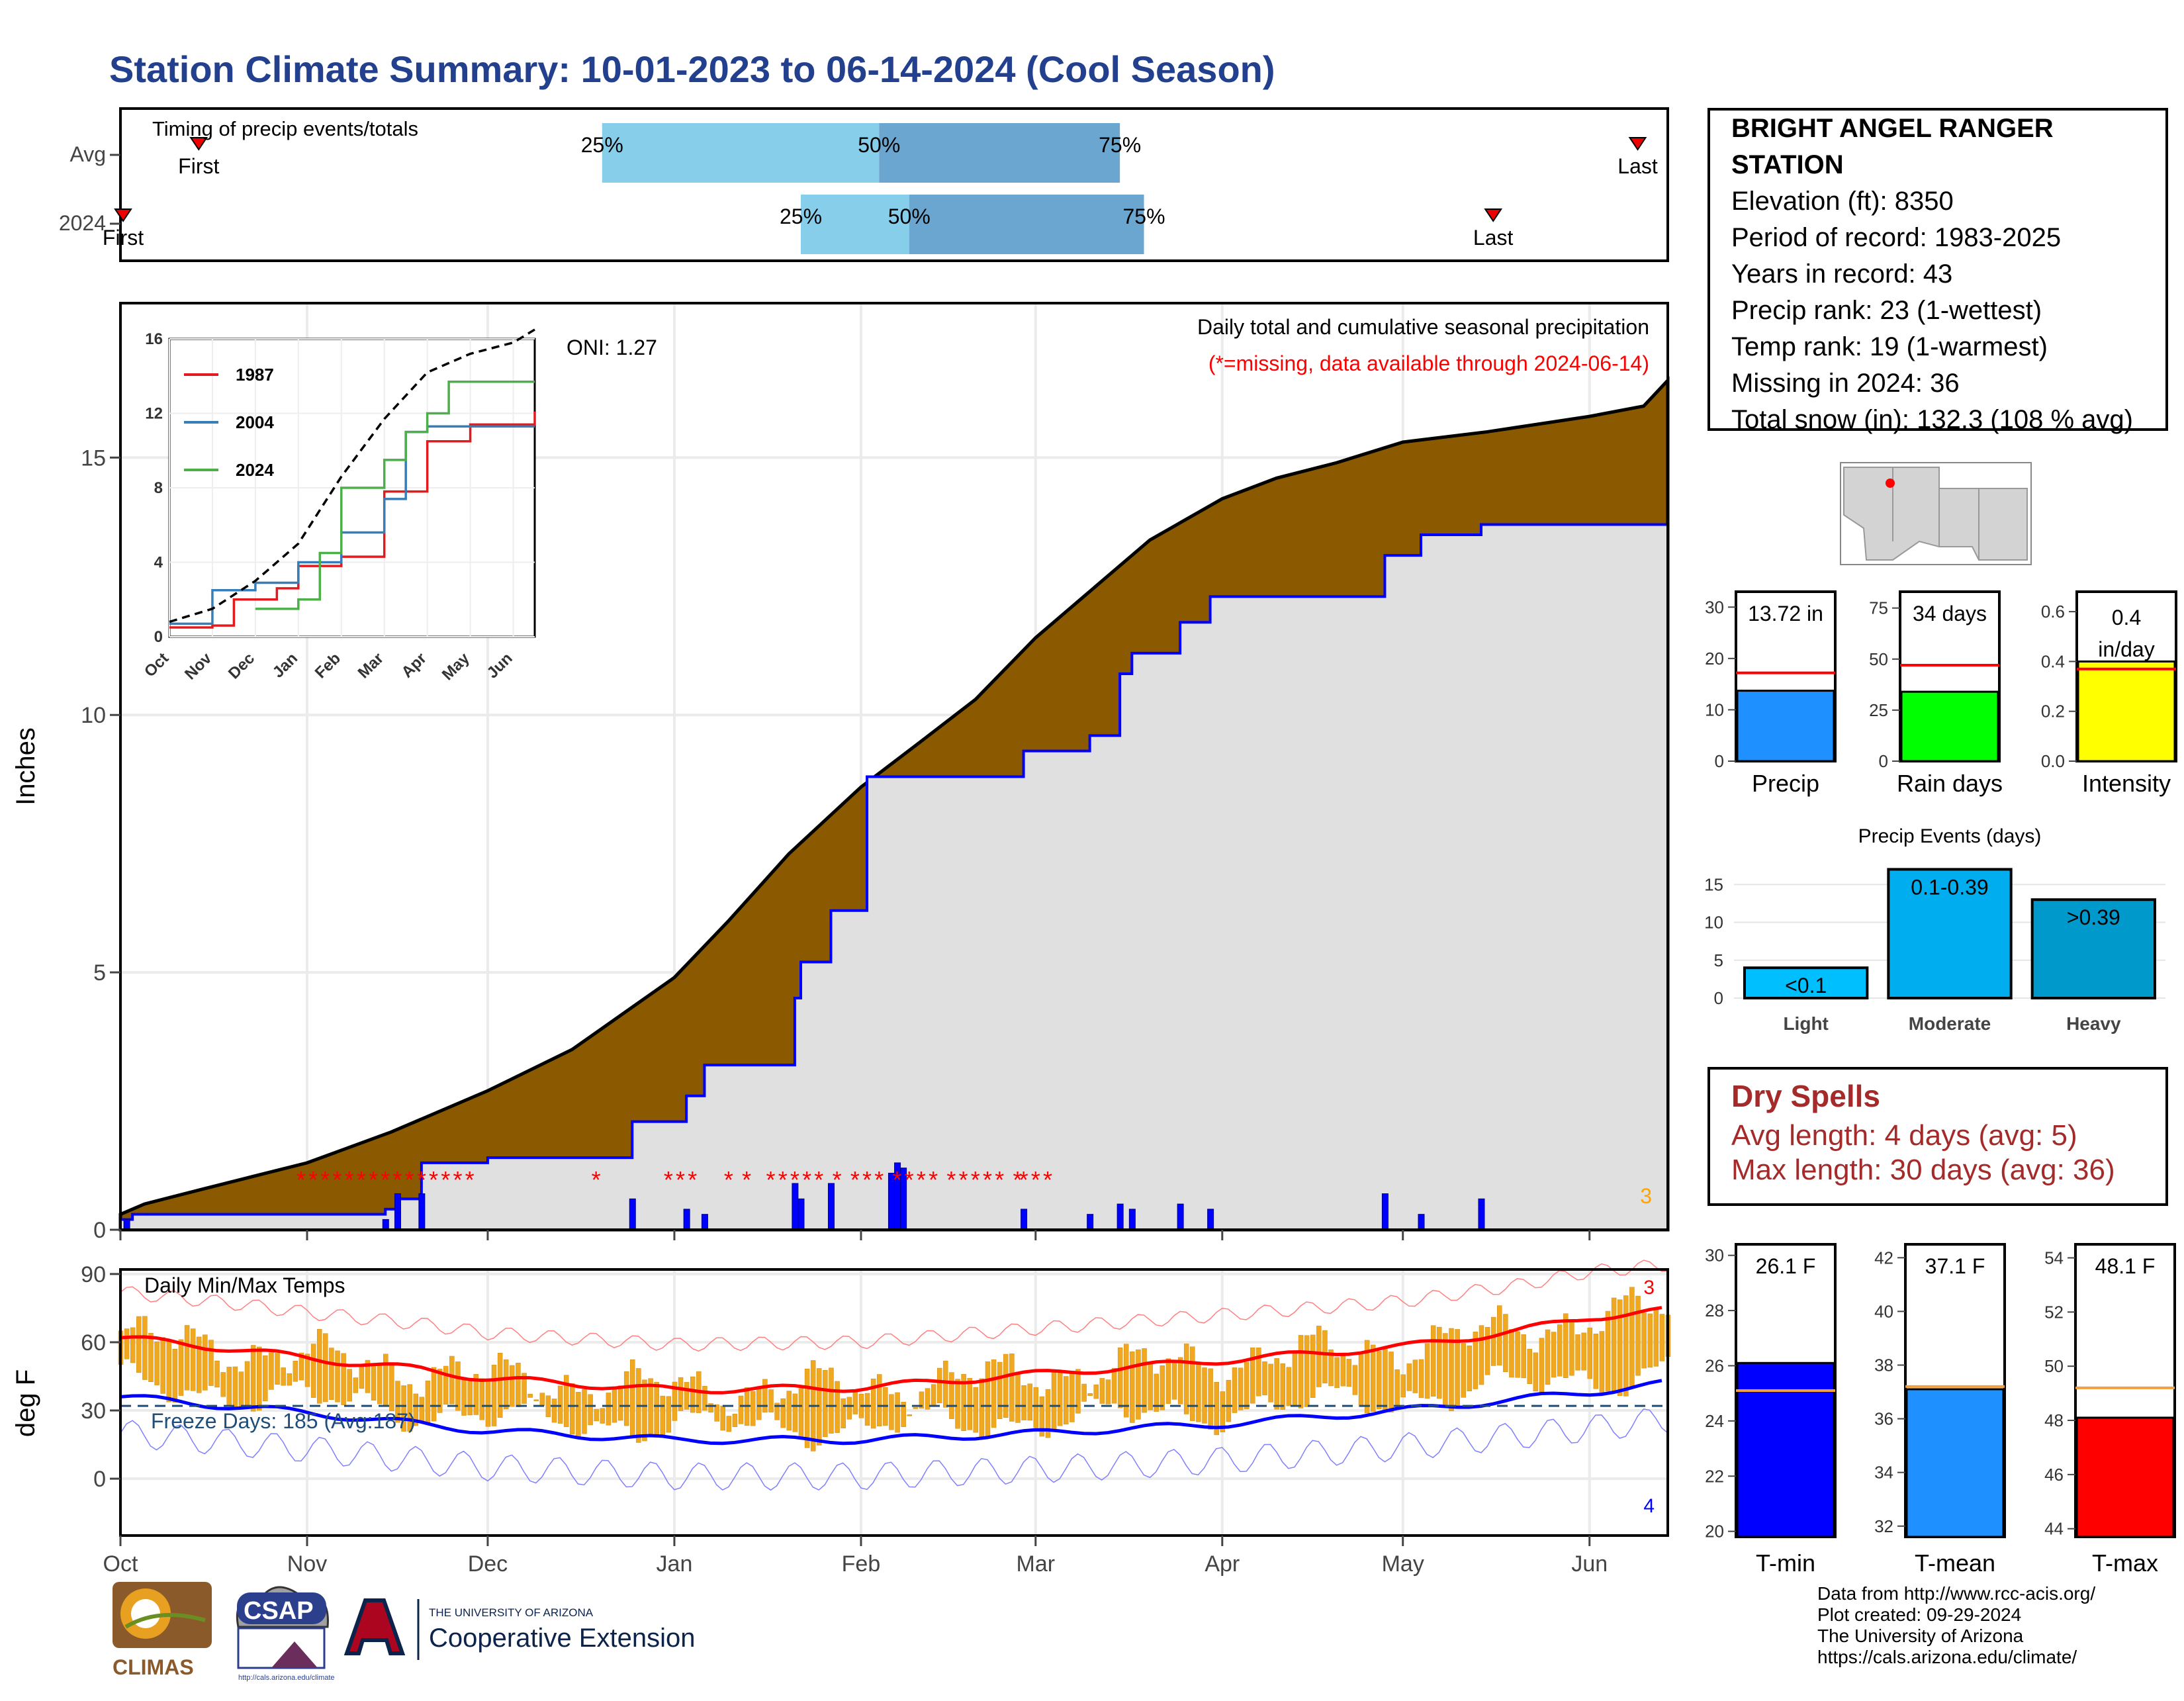  I want to click on stat-ytick-label: 28, so click(1715, 1310).